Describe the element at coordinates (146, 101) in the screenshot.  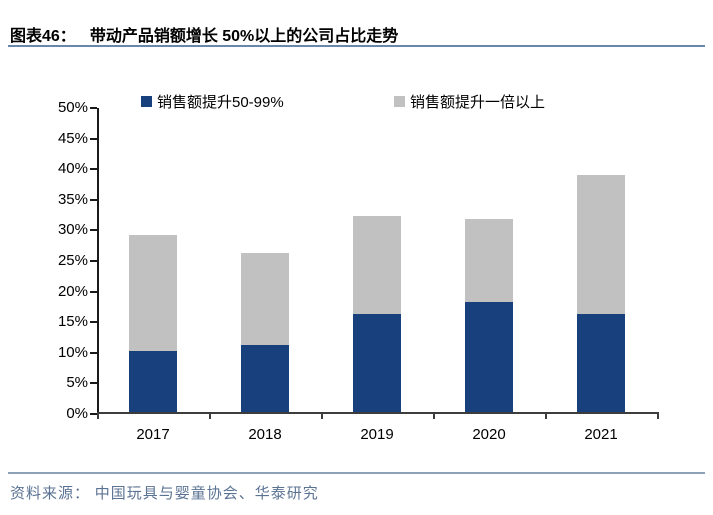
I see `legend-swatch-blue` at that location.